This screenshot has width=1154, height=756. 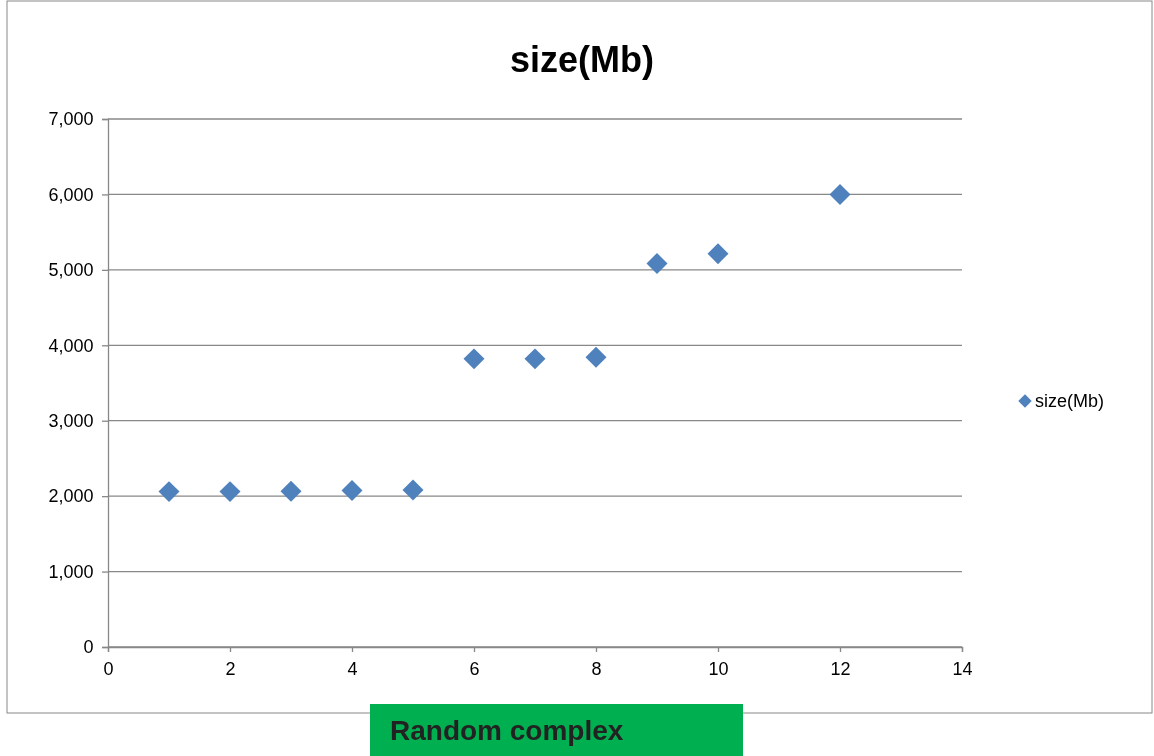 What do you see at coordinates (71, 119) in the screenshot?
I see `y-tick-label: 7,000` at bounding box center [71, 119].